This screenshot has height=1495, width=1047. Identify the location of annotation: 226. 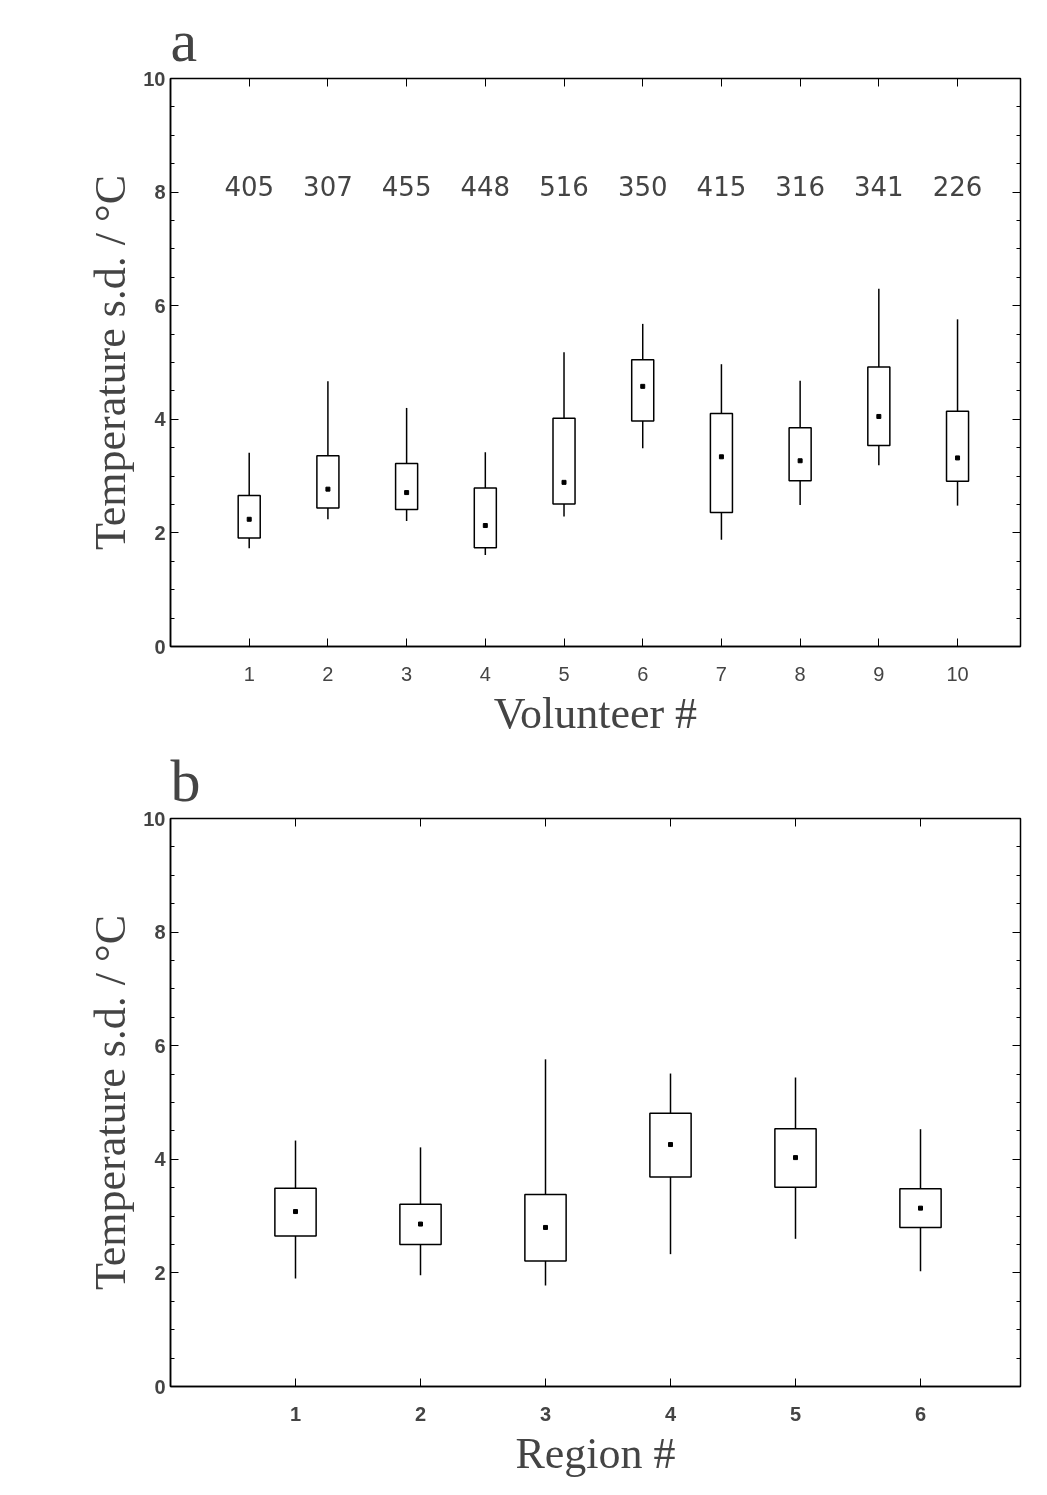
(957, 187).